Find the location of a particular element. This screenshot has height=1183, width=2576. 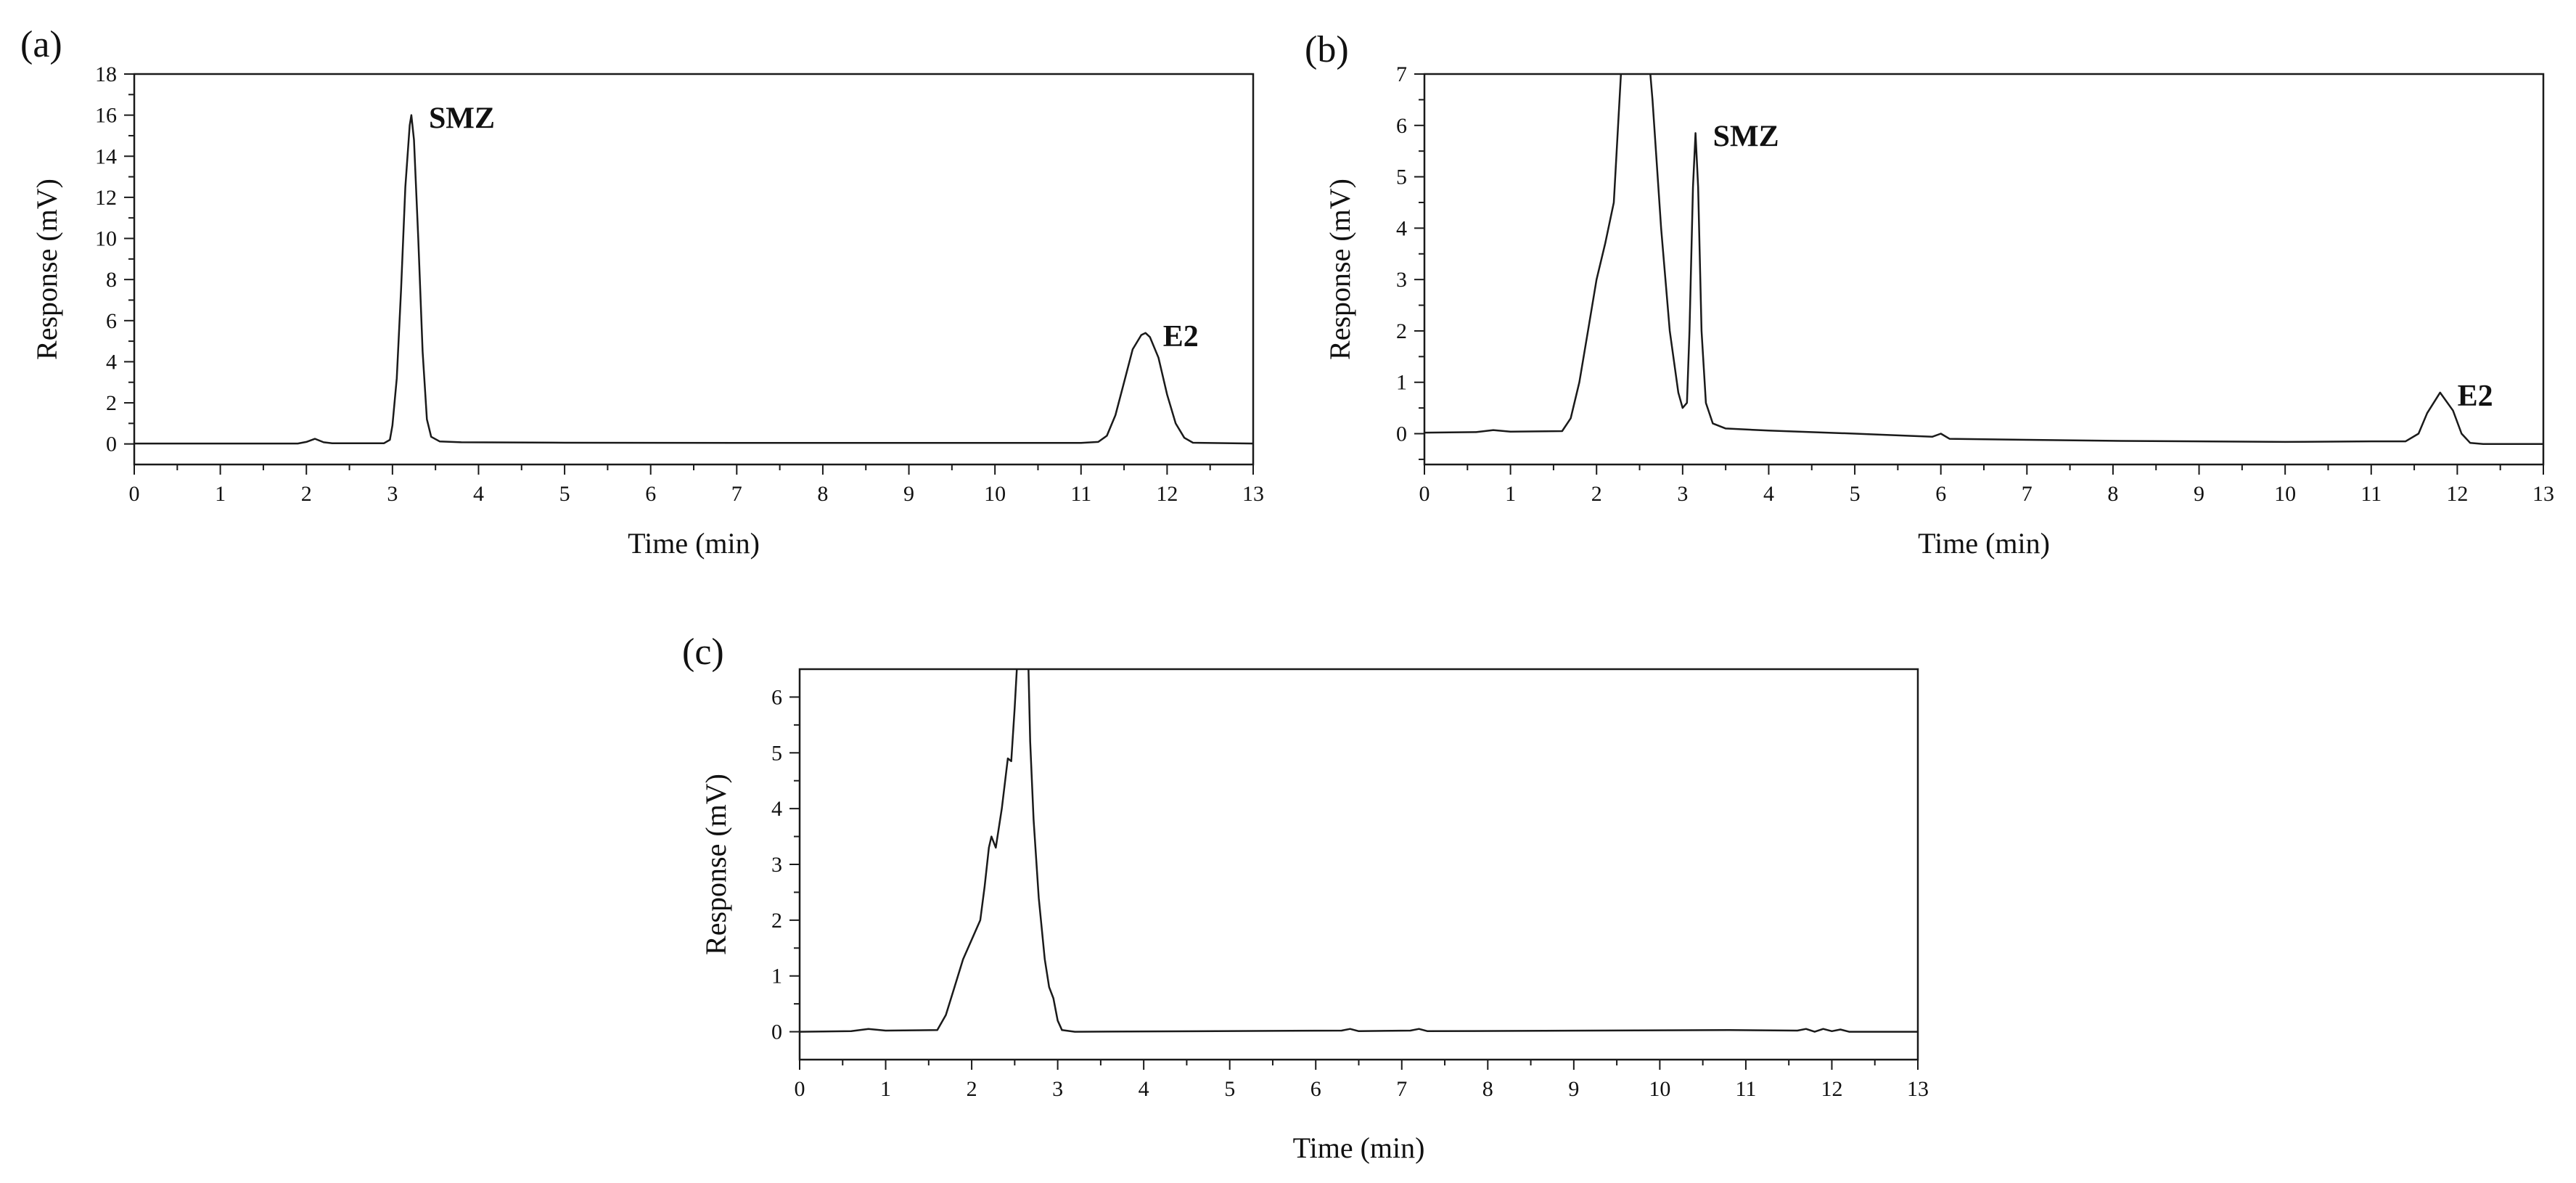

x-tick-label-c: 12 is located at coordinates (1831, 1089).